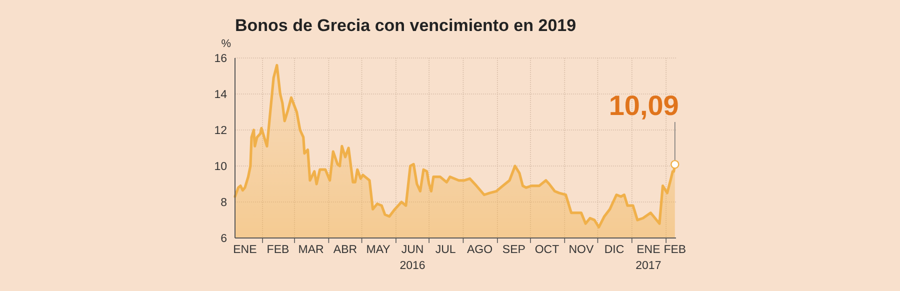 This screenshot has width=900, height=291. I want to click on chart-title: Bonos de Grecia con vencimiento en 2019, so click(405, 25).